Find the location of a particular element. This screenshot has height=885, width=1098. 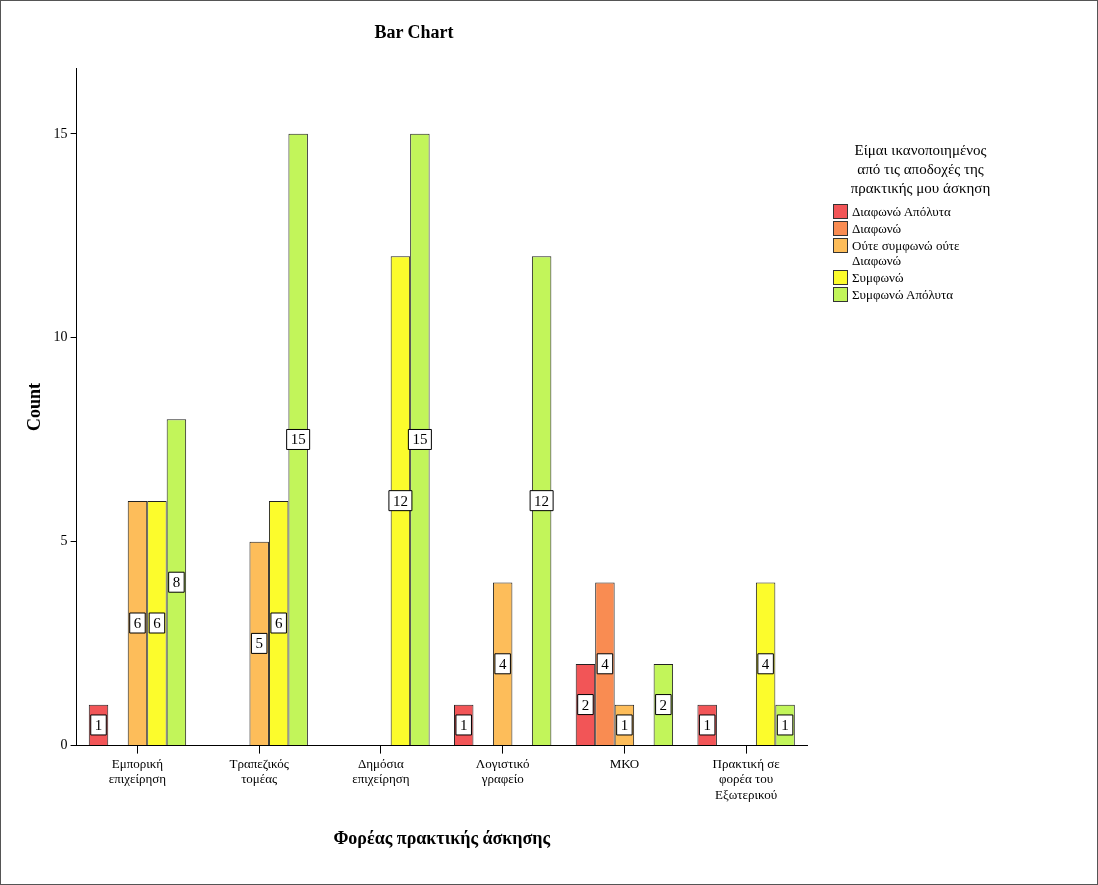

x-axis-title: Φορέας πρακτικής άσκησης is located at coordinates (442, 837).